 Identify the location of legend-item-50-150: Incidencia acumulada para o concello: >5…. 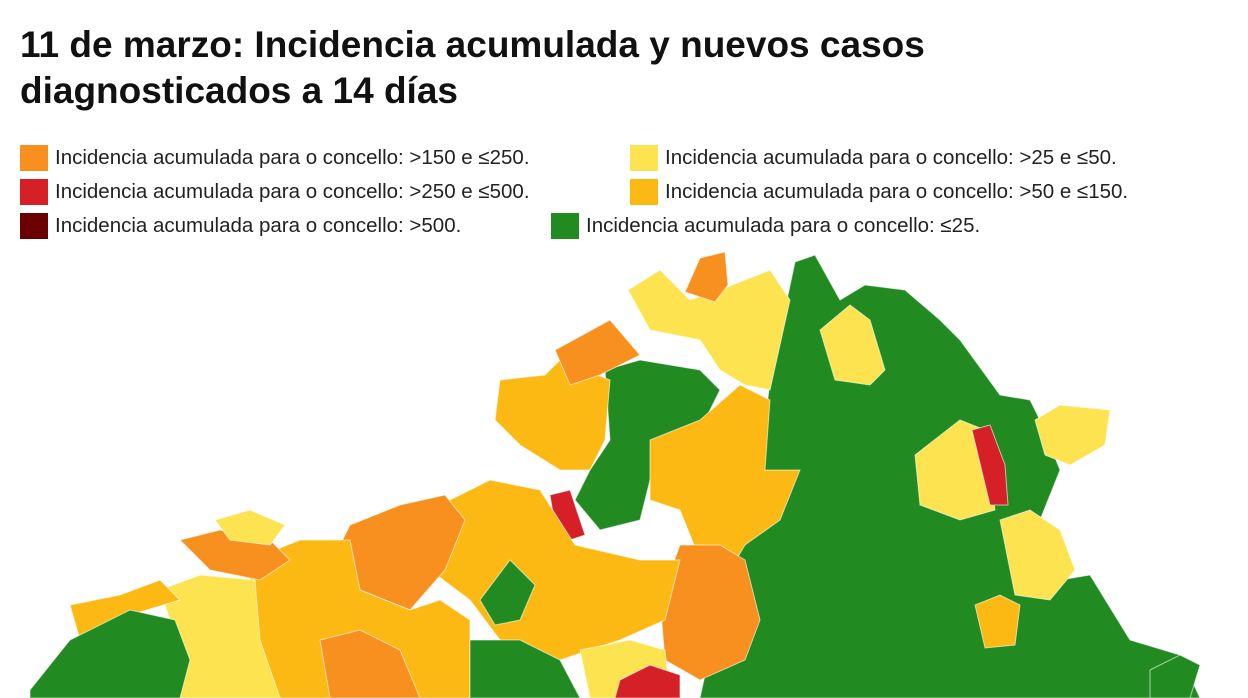
(879, 192).